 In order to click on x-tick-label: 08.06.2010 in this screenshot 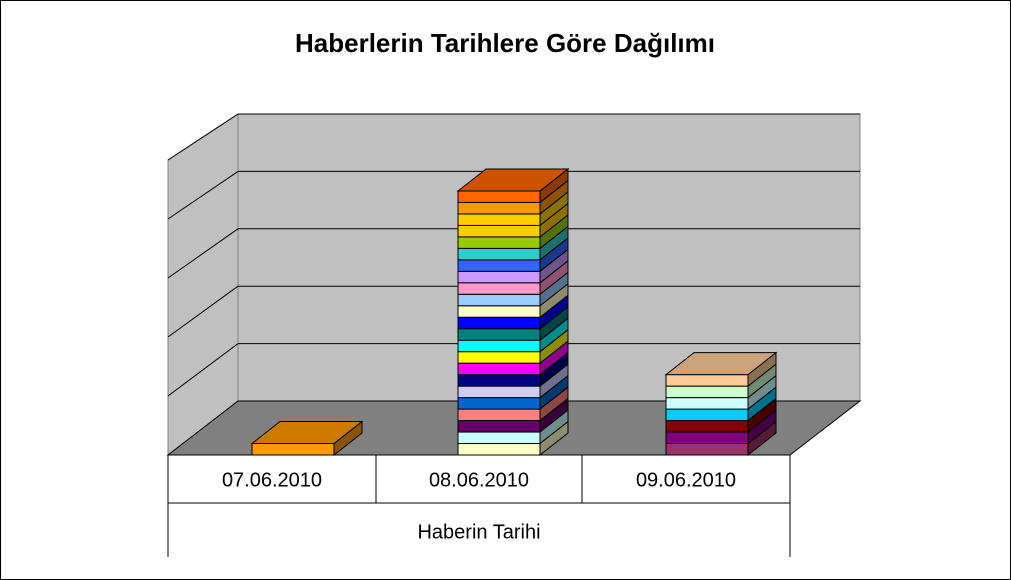, I will do `click(479, 480)`.